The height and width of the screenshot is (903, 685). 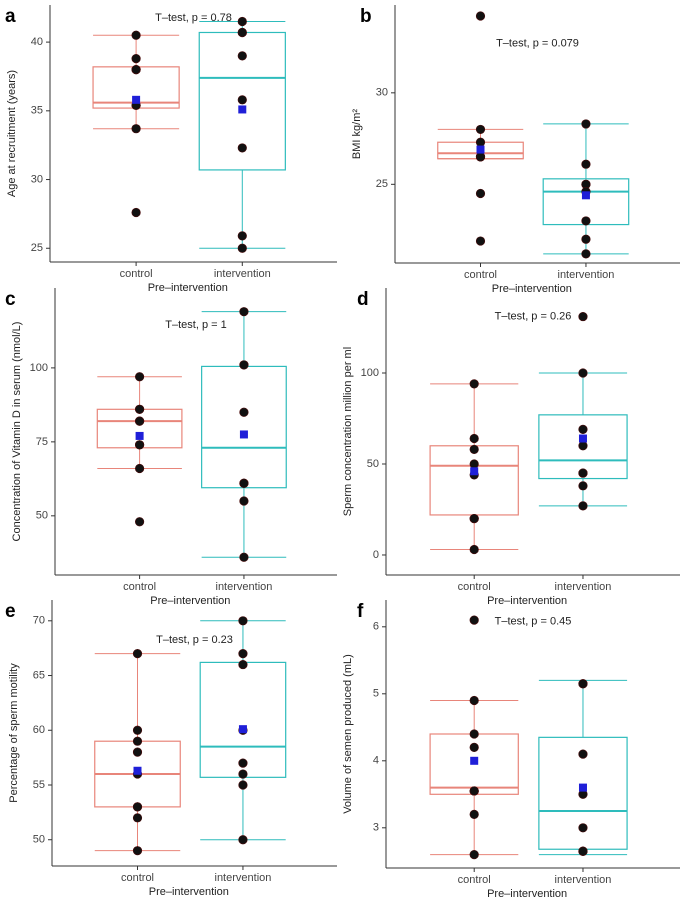 What do you see at coordinates (10, 16) in the screenshot?
I see `panel-label: a` at bounding box center [10, 16].